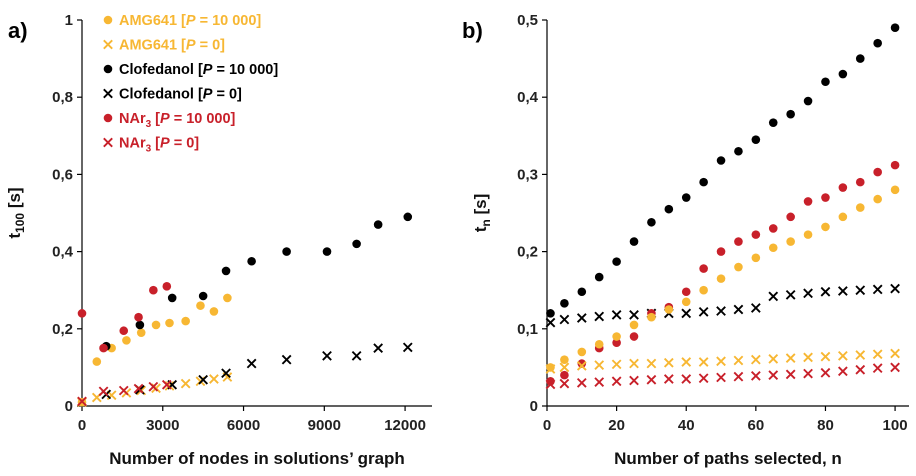  I want to click on x-tick-label-a: 12000, so click(405, 425).